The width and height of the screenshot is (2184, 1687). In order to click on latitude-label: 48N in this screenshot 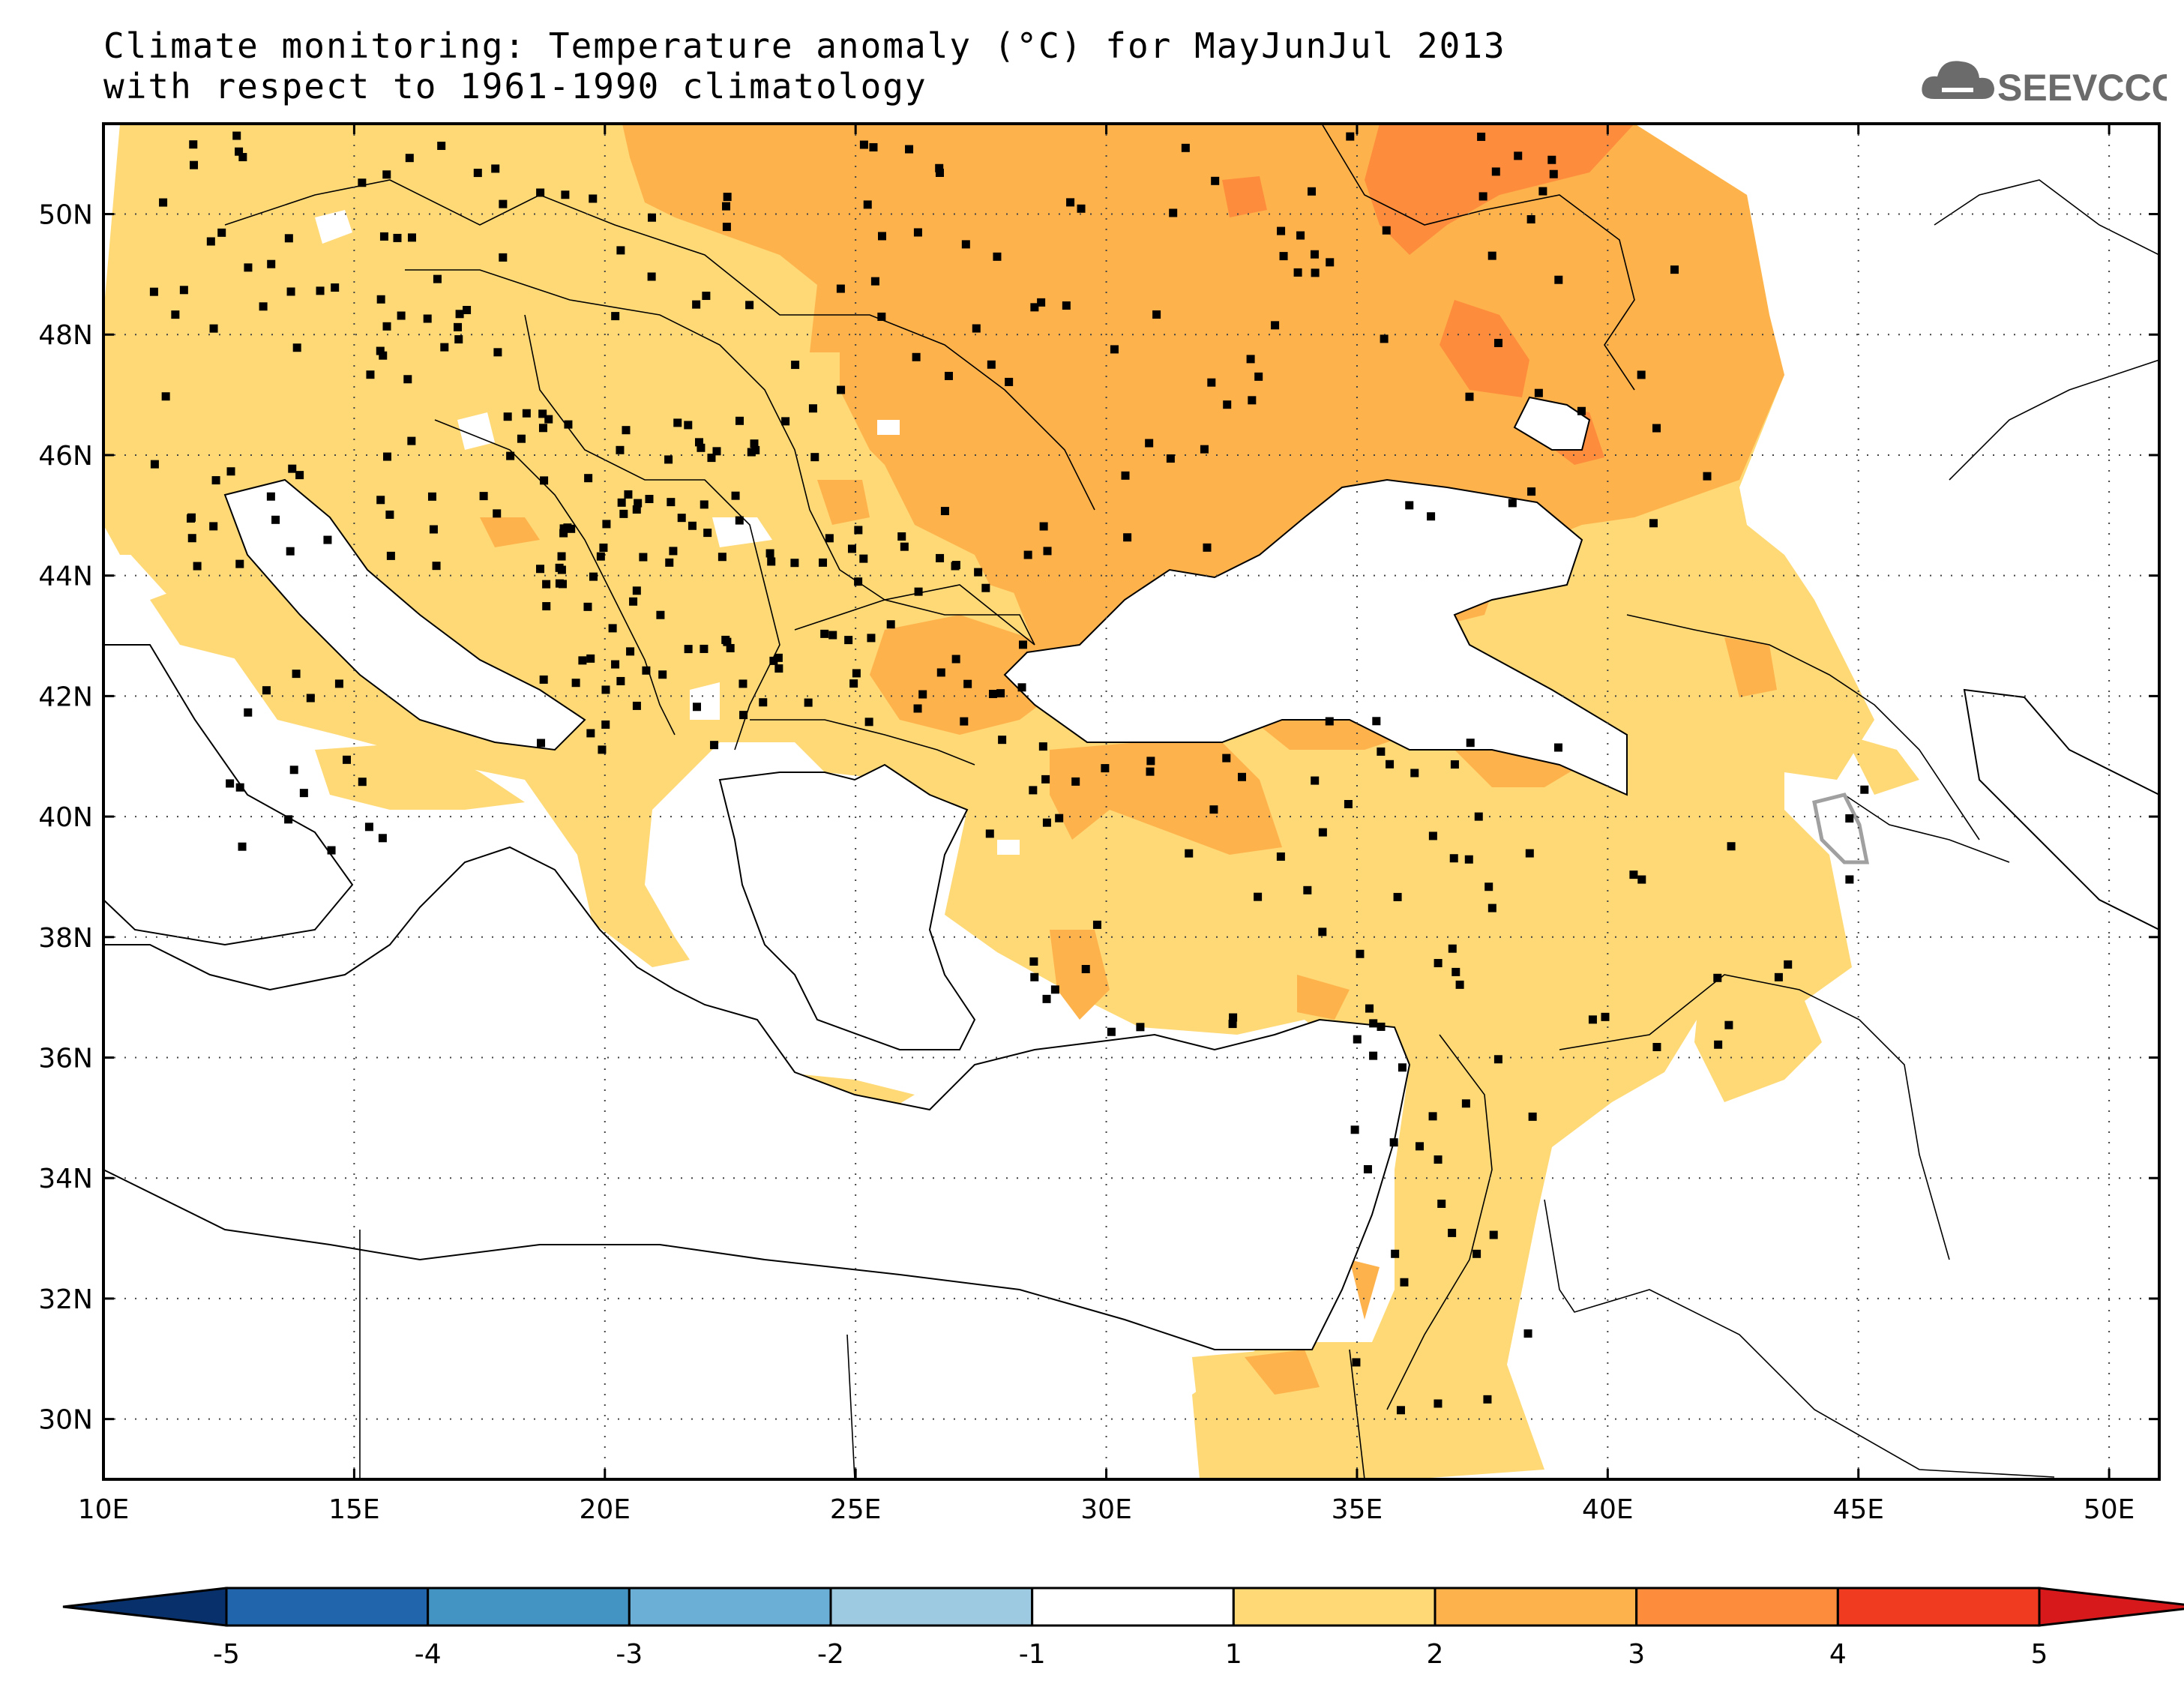, I will do `click(65, 335)`.